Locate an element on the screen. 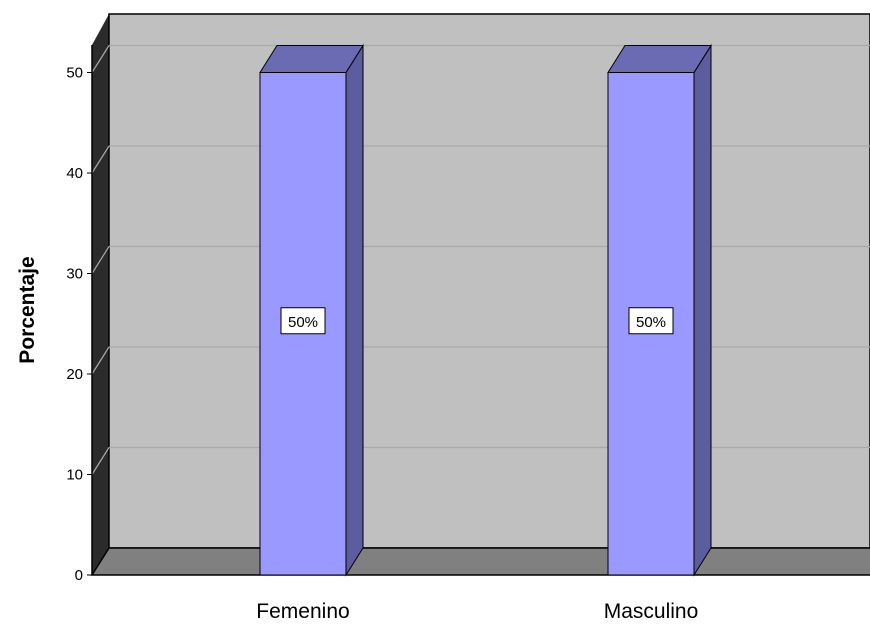 The width and height of the screenshot is (870, 625). left-wall is located at coordinates (100, 294).